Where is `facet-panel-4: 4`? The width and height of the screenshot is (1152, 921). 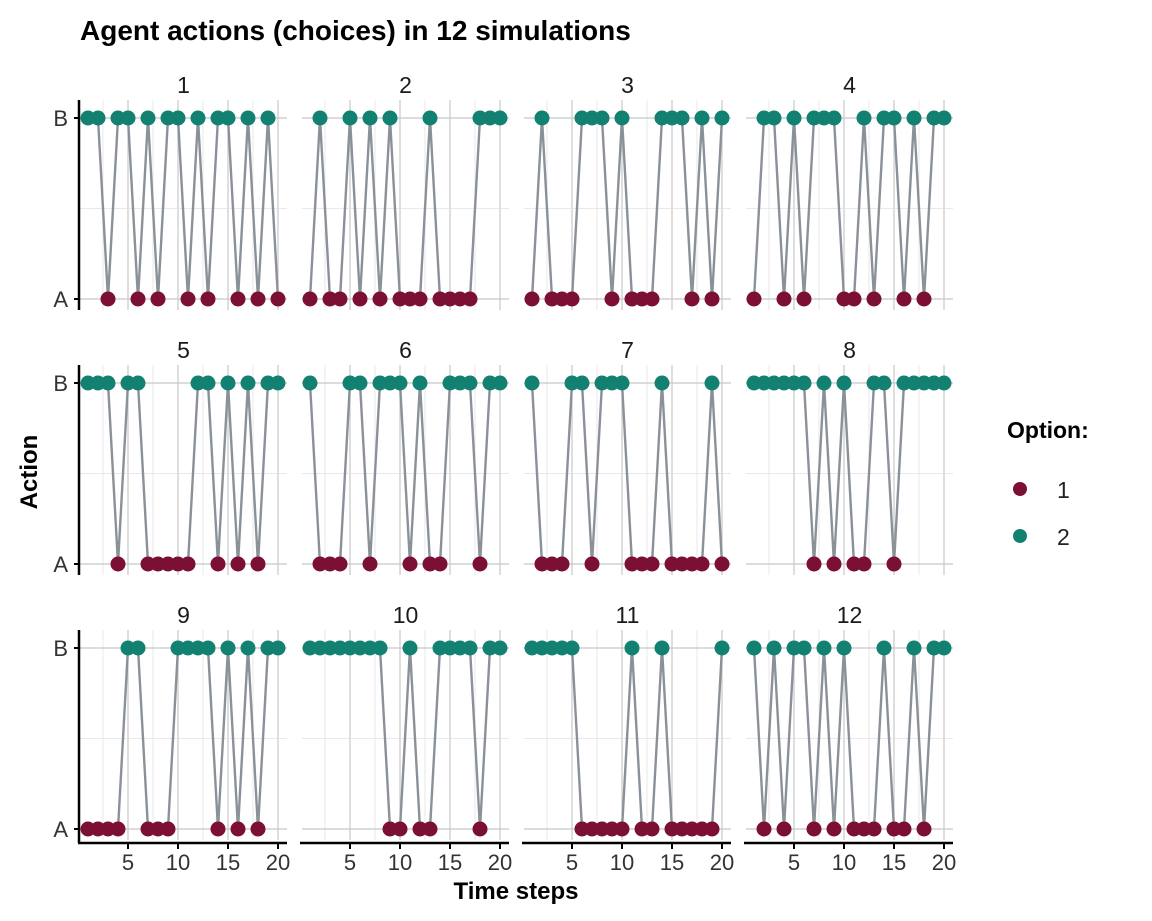 facet-panel-4: 4 is located at coordinates (849, 191).